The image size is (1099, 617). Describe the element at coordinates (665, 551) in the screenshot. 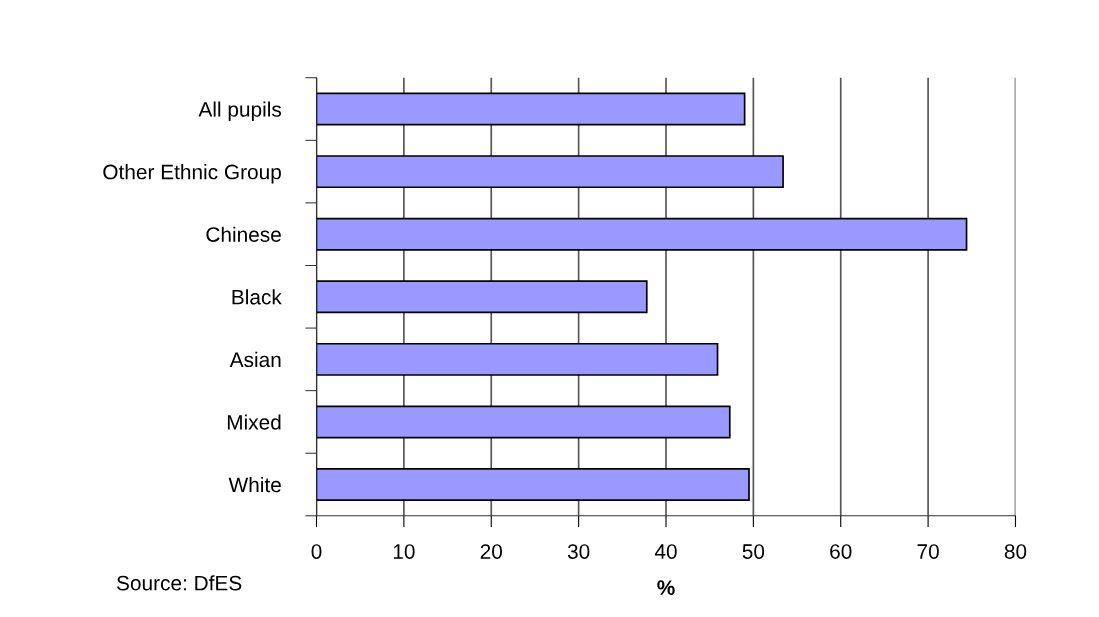

I see `x-tick-label: 40` at that location.